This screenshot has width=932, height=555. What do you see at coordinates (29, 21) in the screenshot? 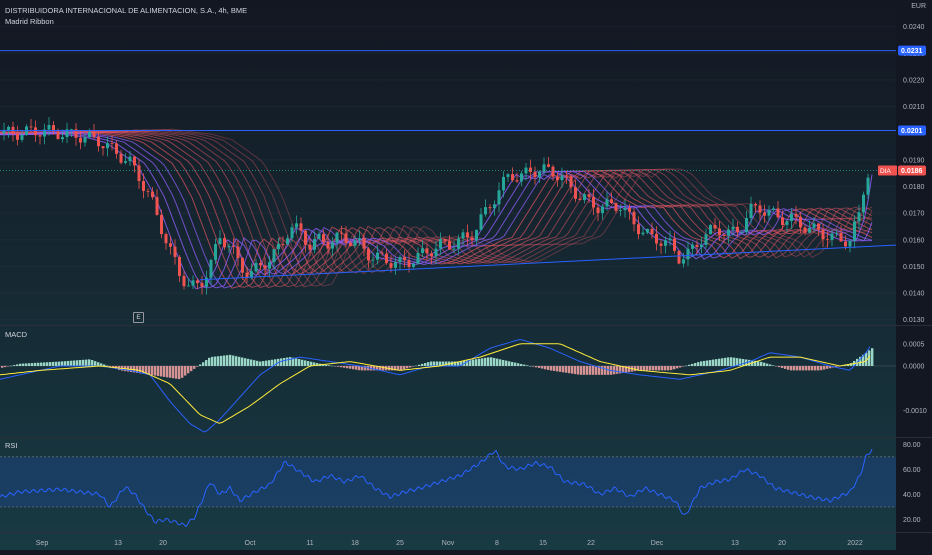
I see `indicator-label: Madrid Ribbon` at bounding box center [29, 21].